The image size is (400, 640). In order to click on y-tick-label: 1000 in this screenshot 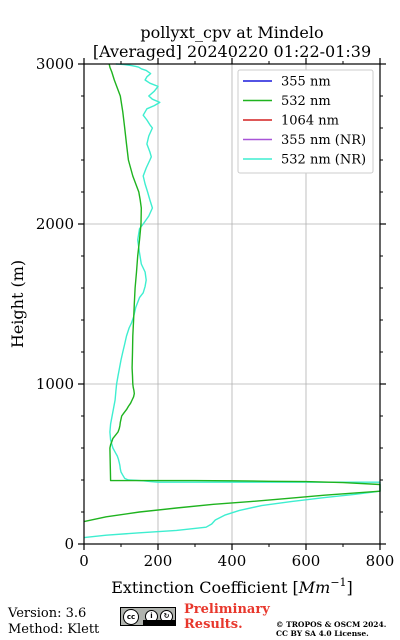, I will do `click(55, 384)`.